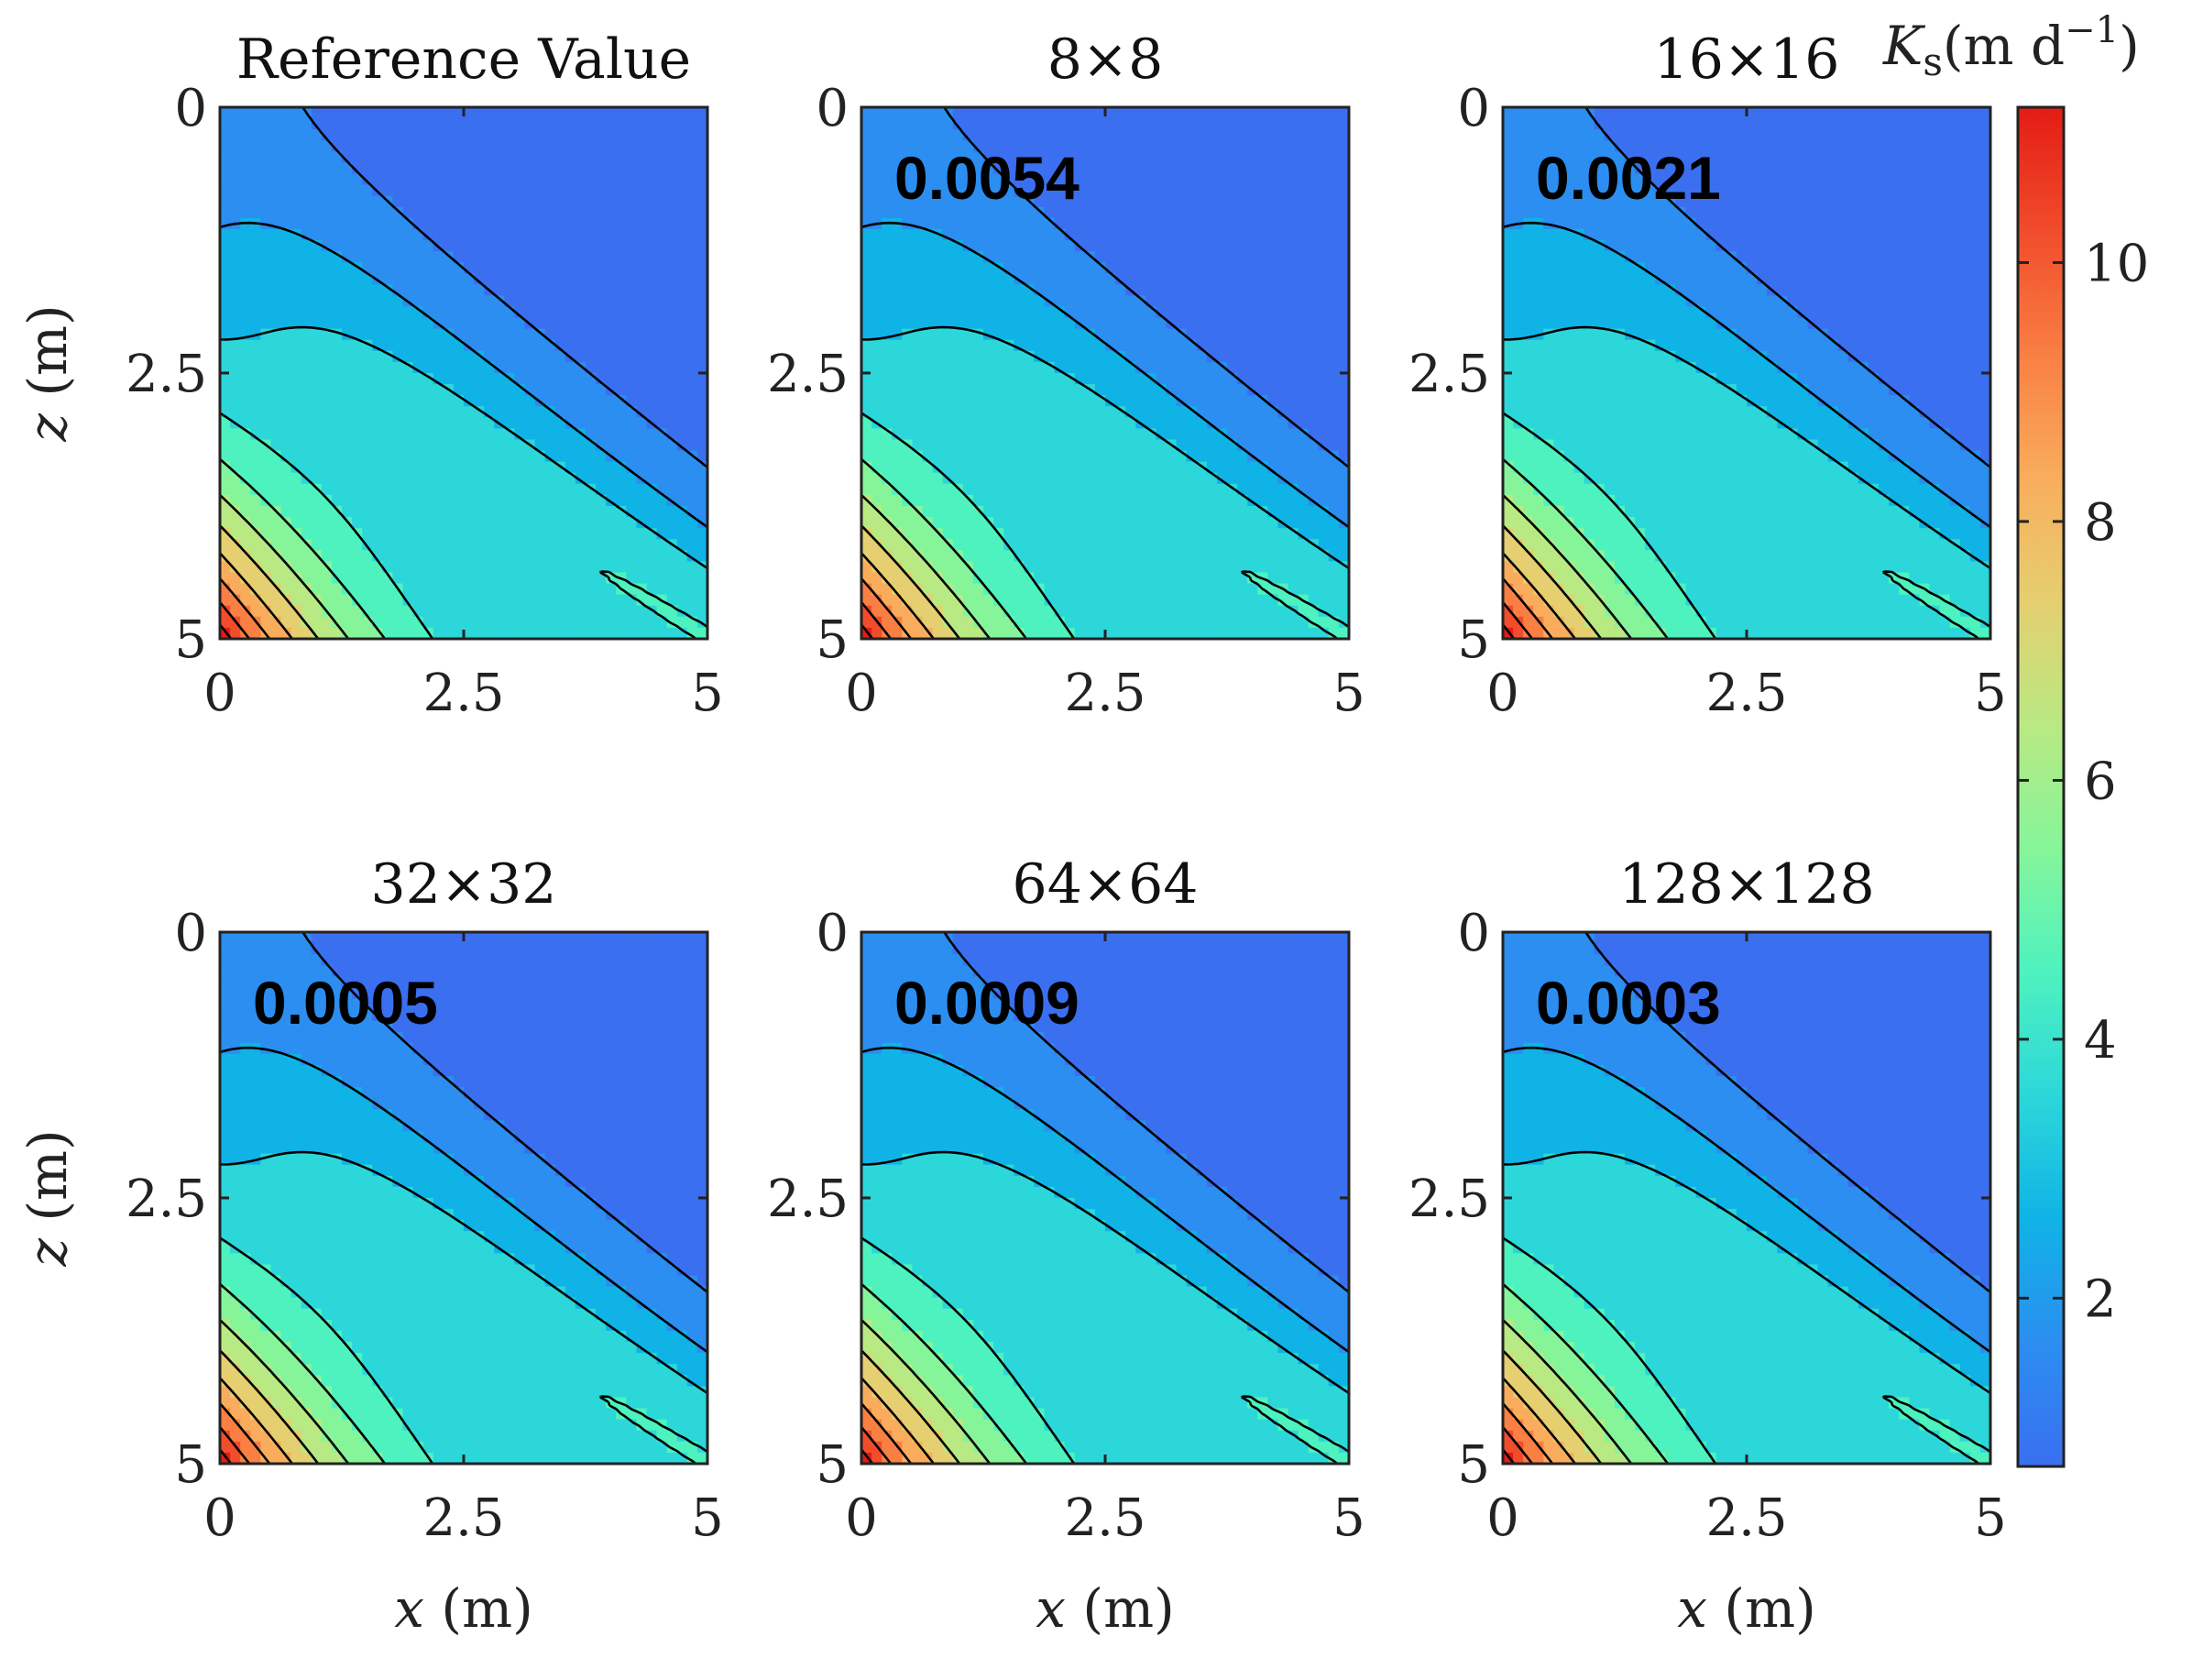 The height and width of the screenshot is (1680, 2203). Describe the element at coordinates (1066, 375) in the screenshot. I see `panel-2: 0 2.5 502.558×80.0054` at that location.